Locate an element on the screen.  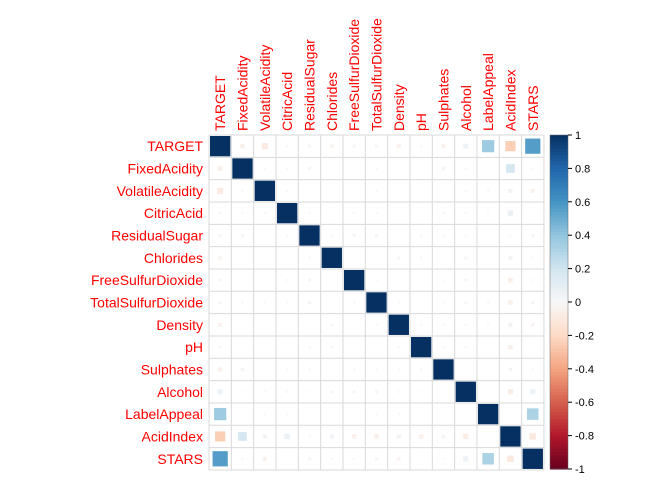
corr-cell-VolatileAcidity-STARS is located at coordinates (532, 190).